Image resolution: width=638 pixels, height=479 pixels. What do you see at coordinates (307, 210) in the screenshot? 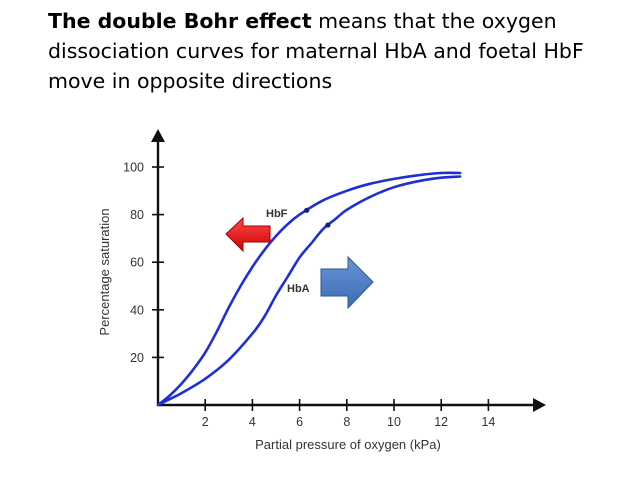
I see `hbf-point-marker` at bounding box center [307, 210].